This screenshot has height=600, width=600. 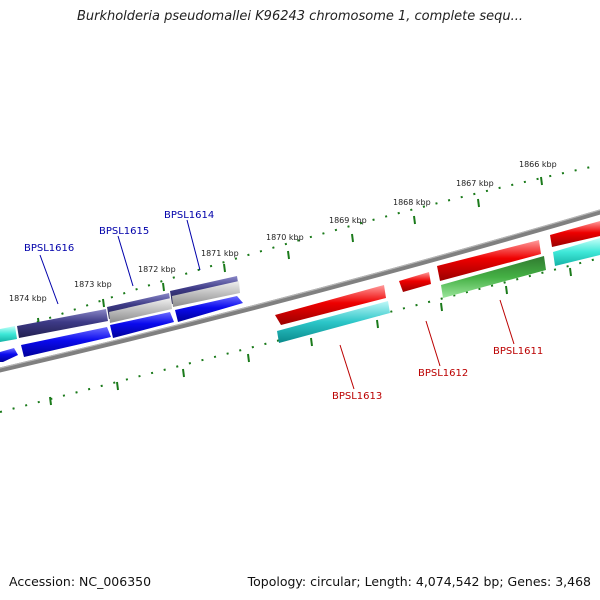 I want to click on gene-label-BPSL1613: BPSL1613, so click(x=357, y=396).